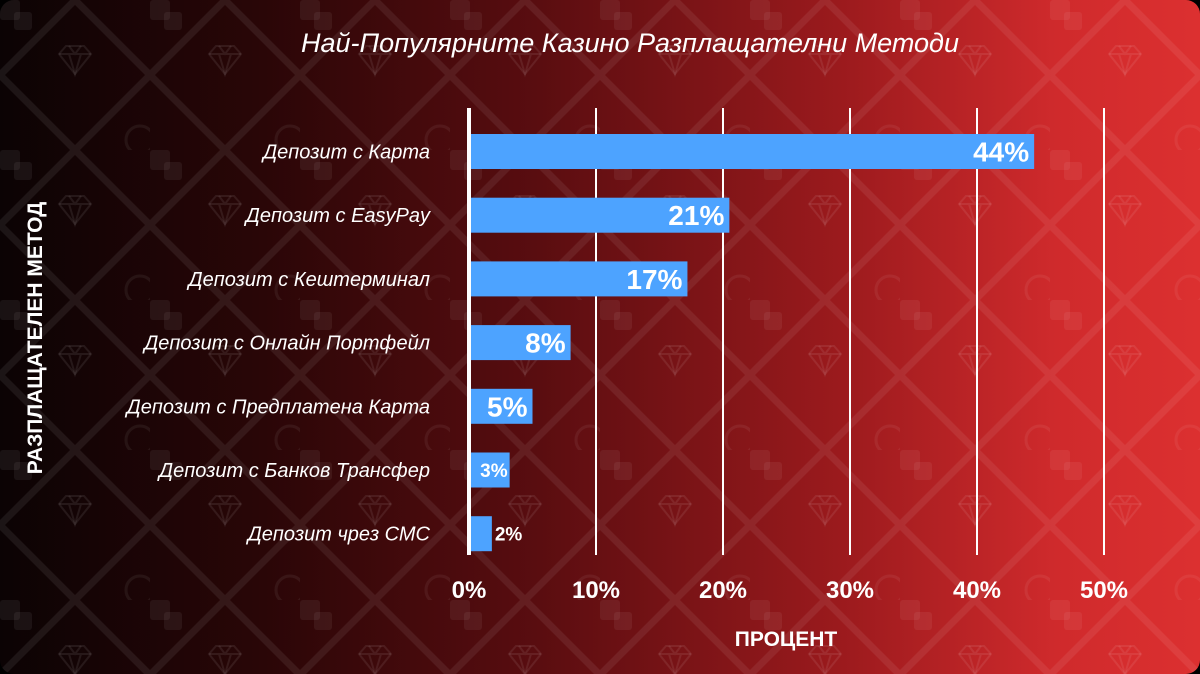 The image size is (1200, 674). What do you see at coordinates (696, 215) in the screenshot?
I see `value-label: 21%` at bounding box center [696, 215].